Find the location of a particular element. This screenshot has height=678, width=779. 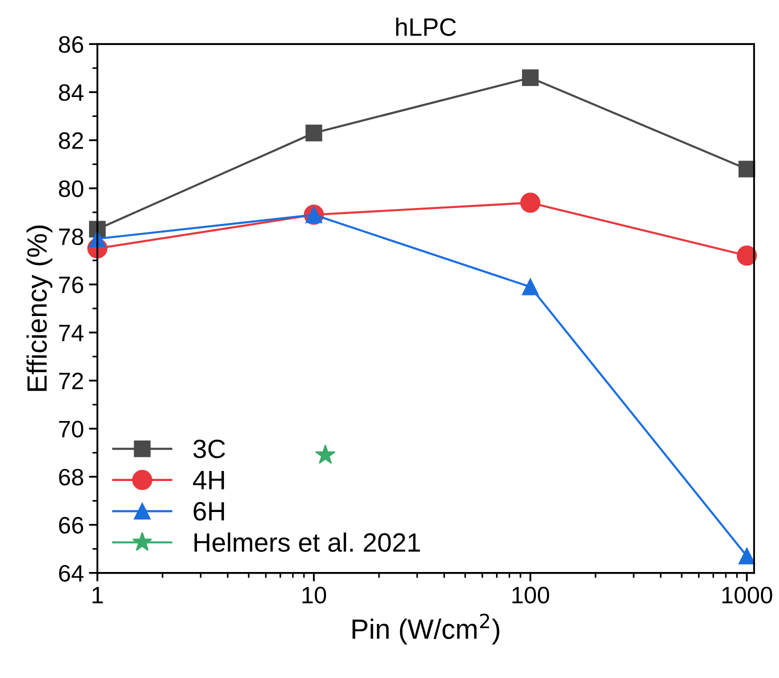

chart-title: hLPC is located at coordinates (426, 27).